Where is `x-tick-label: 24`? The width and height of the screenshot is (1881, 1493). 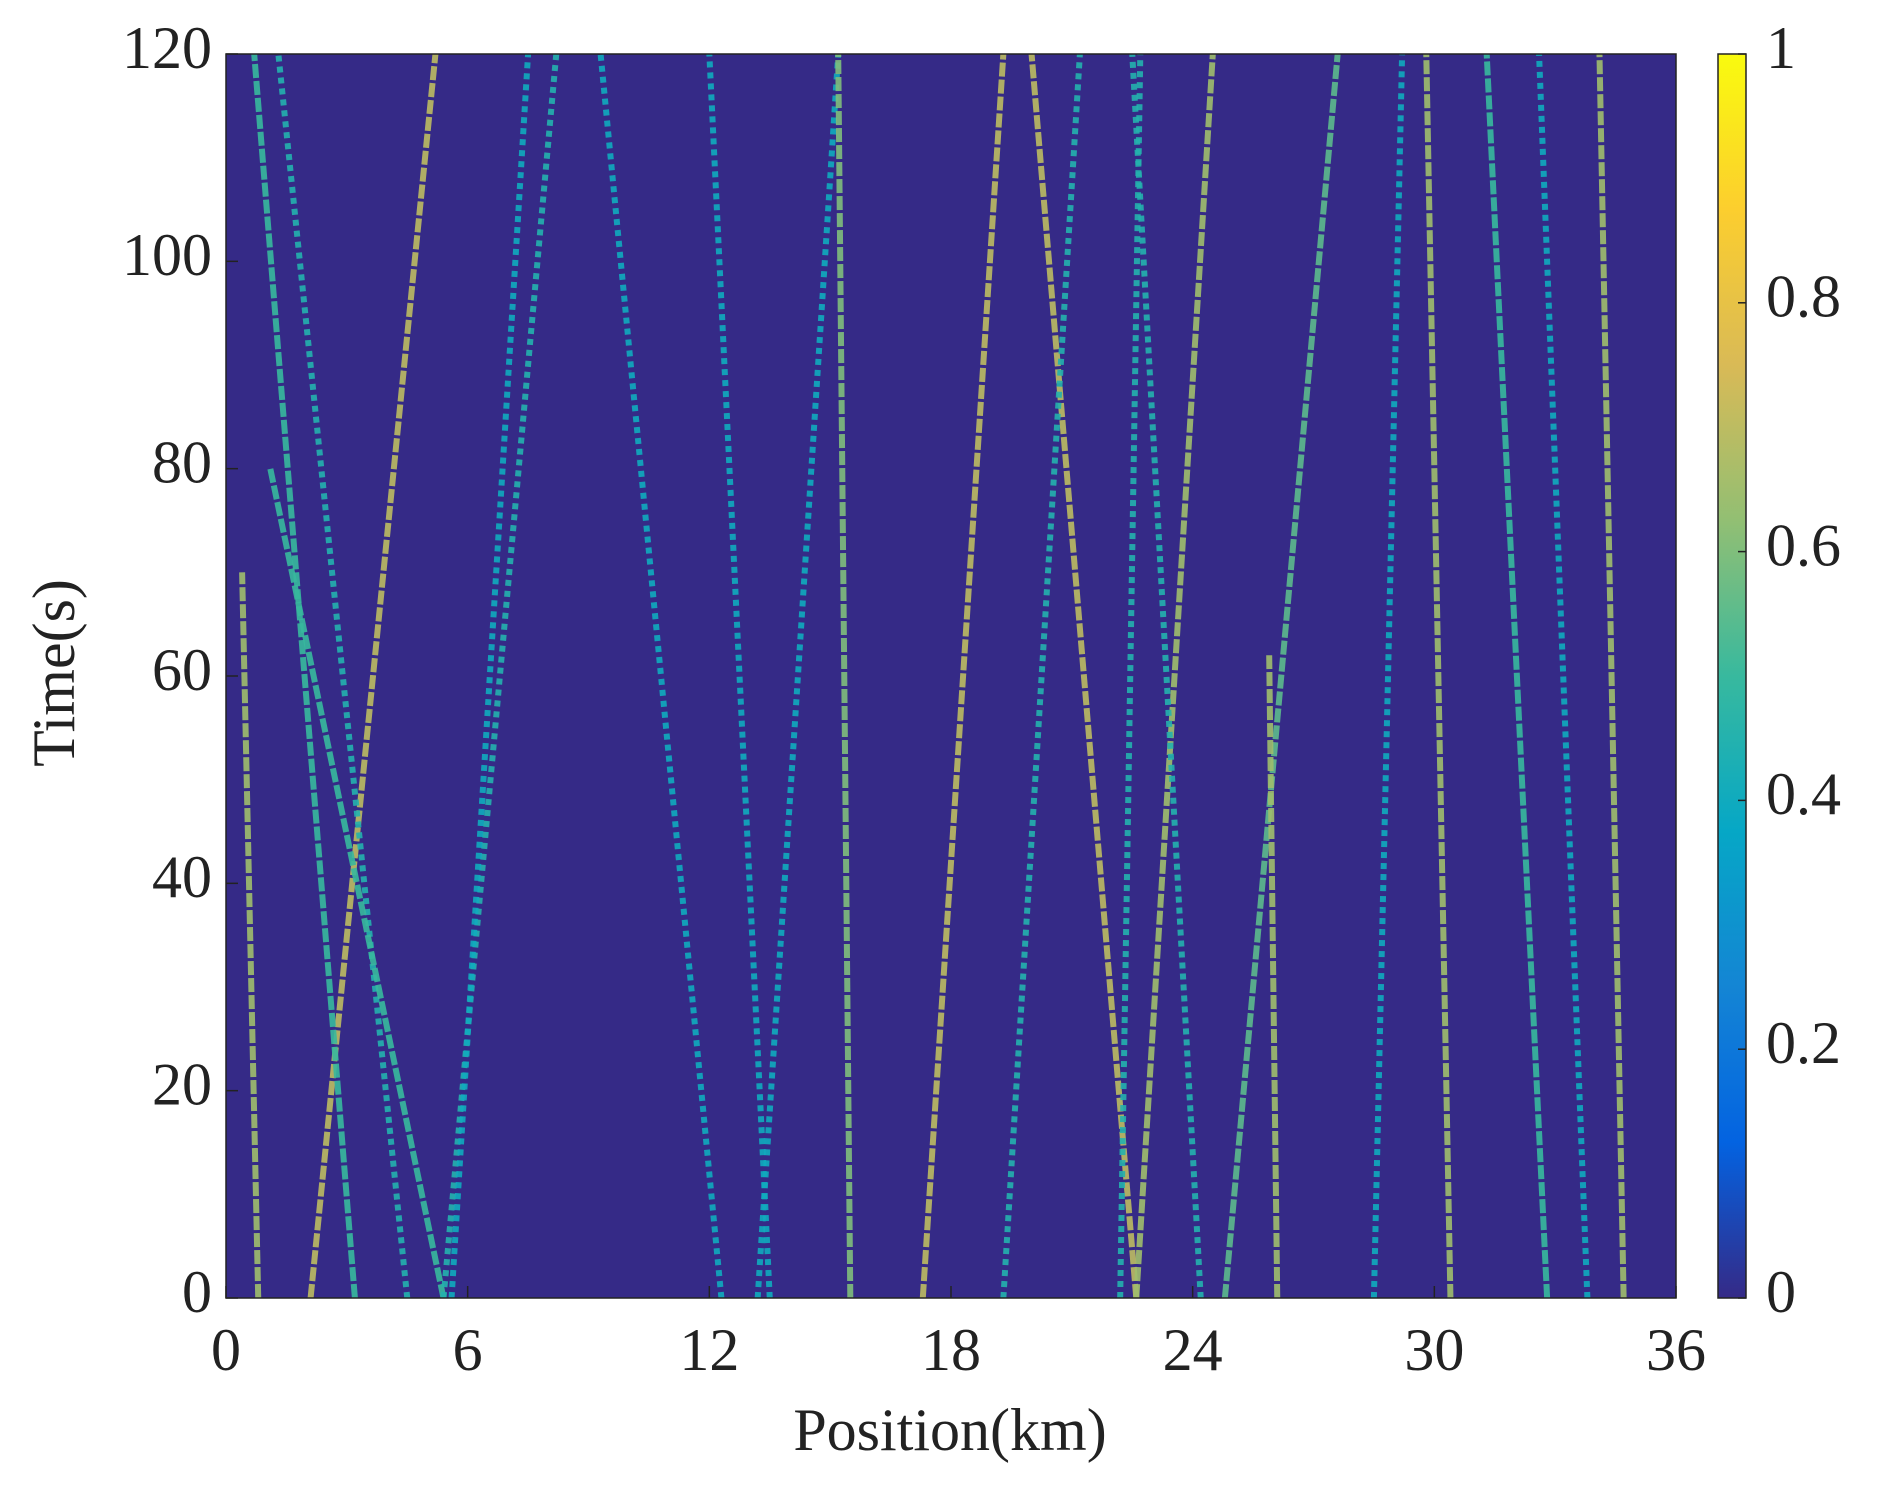 x-tick-label: 24 is located at coordinates (1193, 1350).